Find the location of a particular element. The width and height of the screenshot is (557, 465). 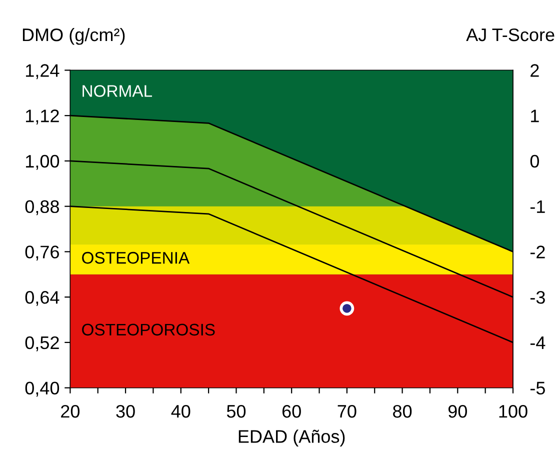

y2-tick-label: -4 is located at coordinates (538, 342).